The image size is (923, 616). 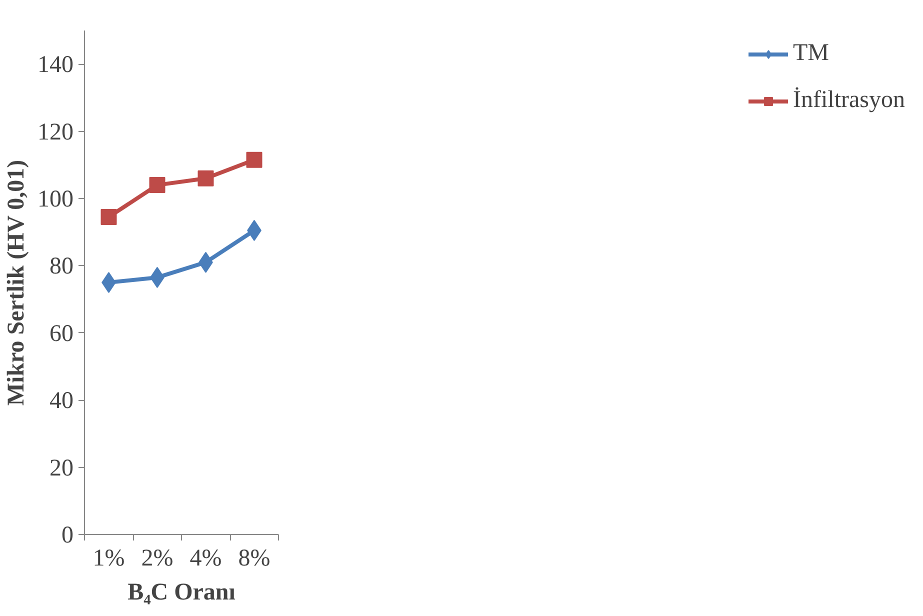 What do you see at coordinates (157, 559) in the screenshot?
I see `x-tick-label: 2%` at bounding box center [157, 559].